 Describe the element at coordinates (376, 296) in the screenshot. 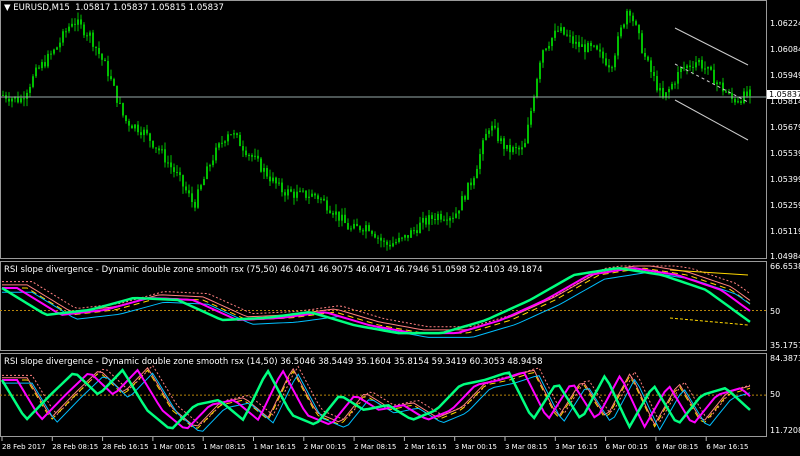

I see `indicator1-upper-band` at that location.